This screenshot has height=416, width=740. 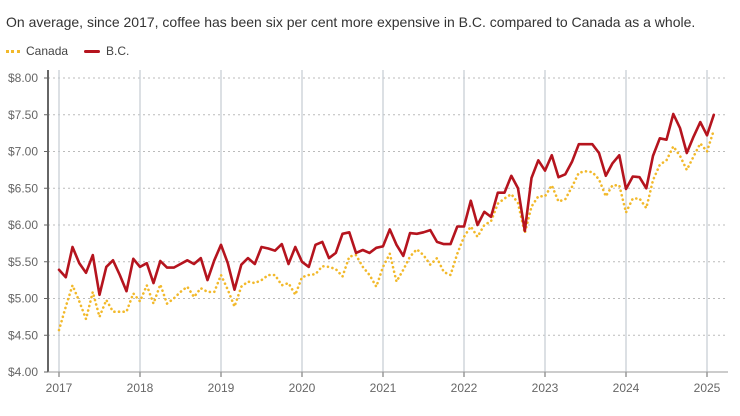 I want to click on legend-swatch-canada, so click(x=13, y=51).